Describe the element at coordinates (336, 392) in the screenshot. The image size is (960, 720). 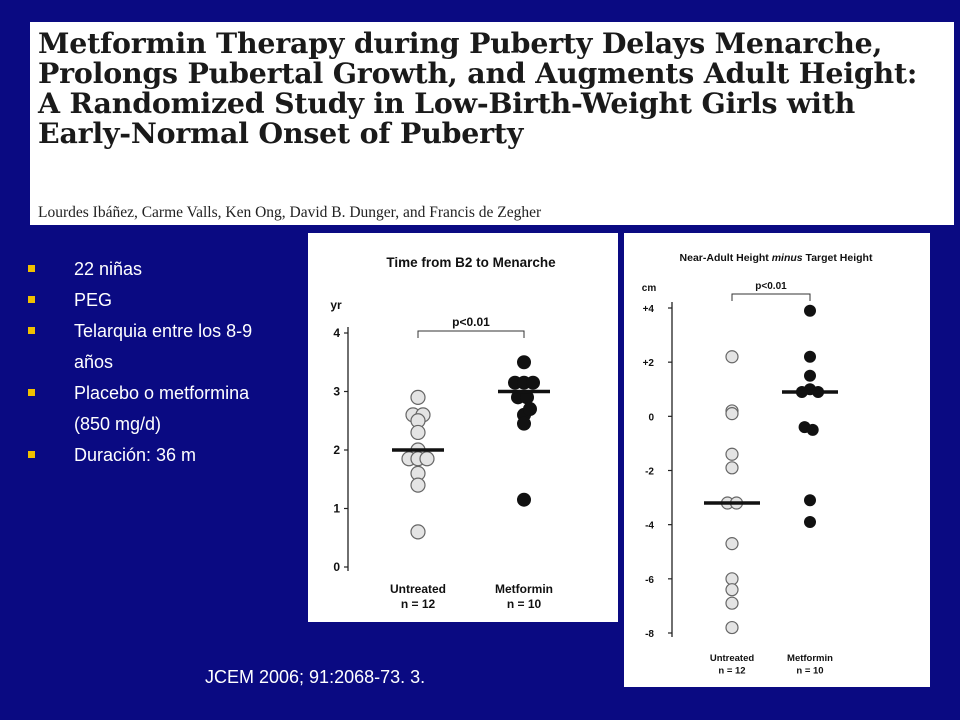
I see `y-tick-label: 3` at that location.